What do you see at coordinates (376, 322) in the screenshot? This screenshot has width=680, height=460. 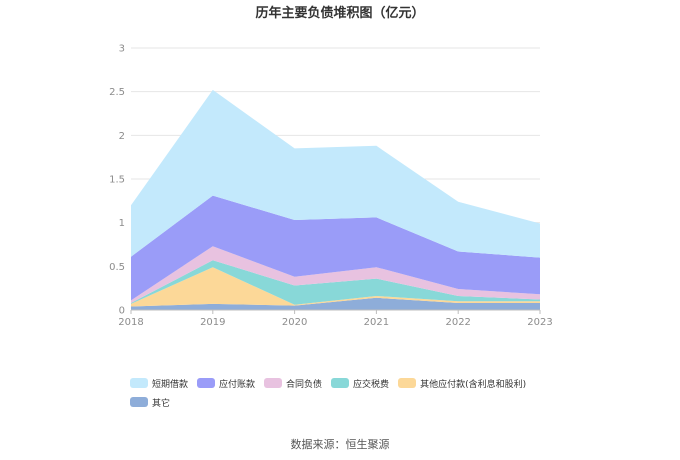 I see `x-tick-label: 2021` at bounding box center [376, 322].